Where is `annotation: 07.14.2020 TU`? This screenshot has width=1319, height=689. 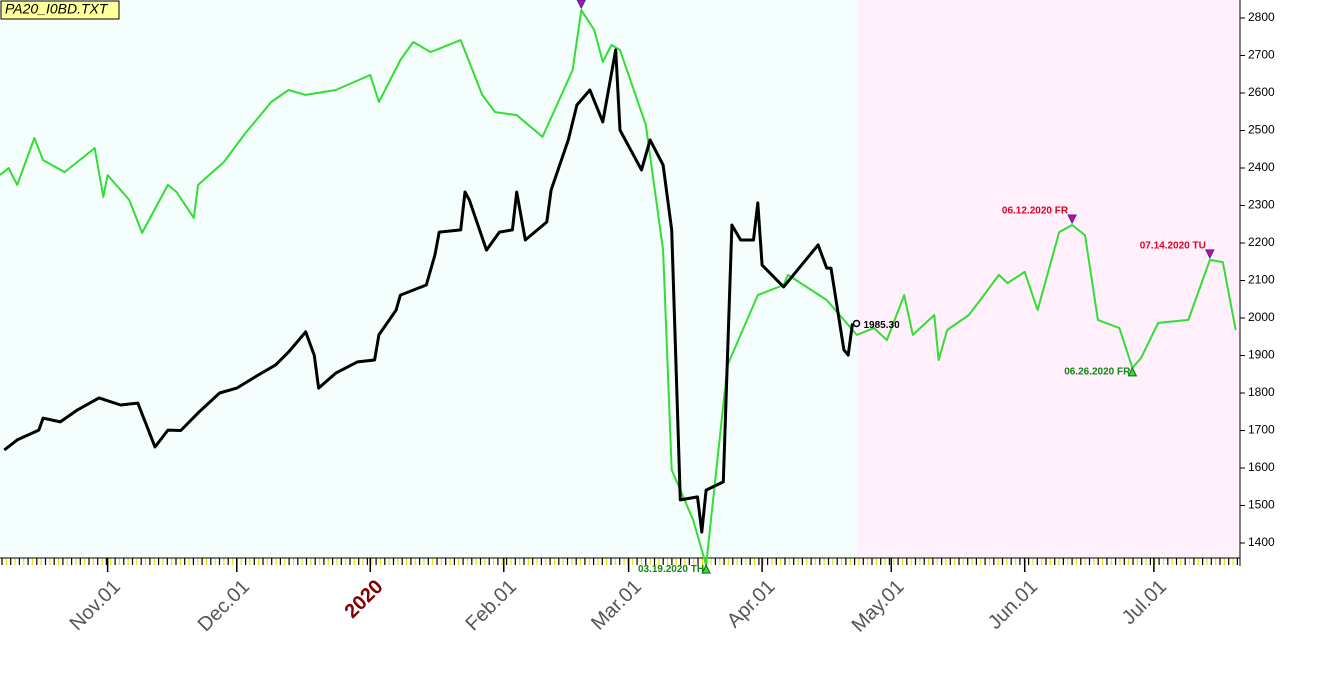 annotation: 07.14.2020 TU is located at coordinates (1173, 246).